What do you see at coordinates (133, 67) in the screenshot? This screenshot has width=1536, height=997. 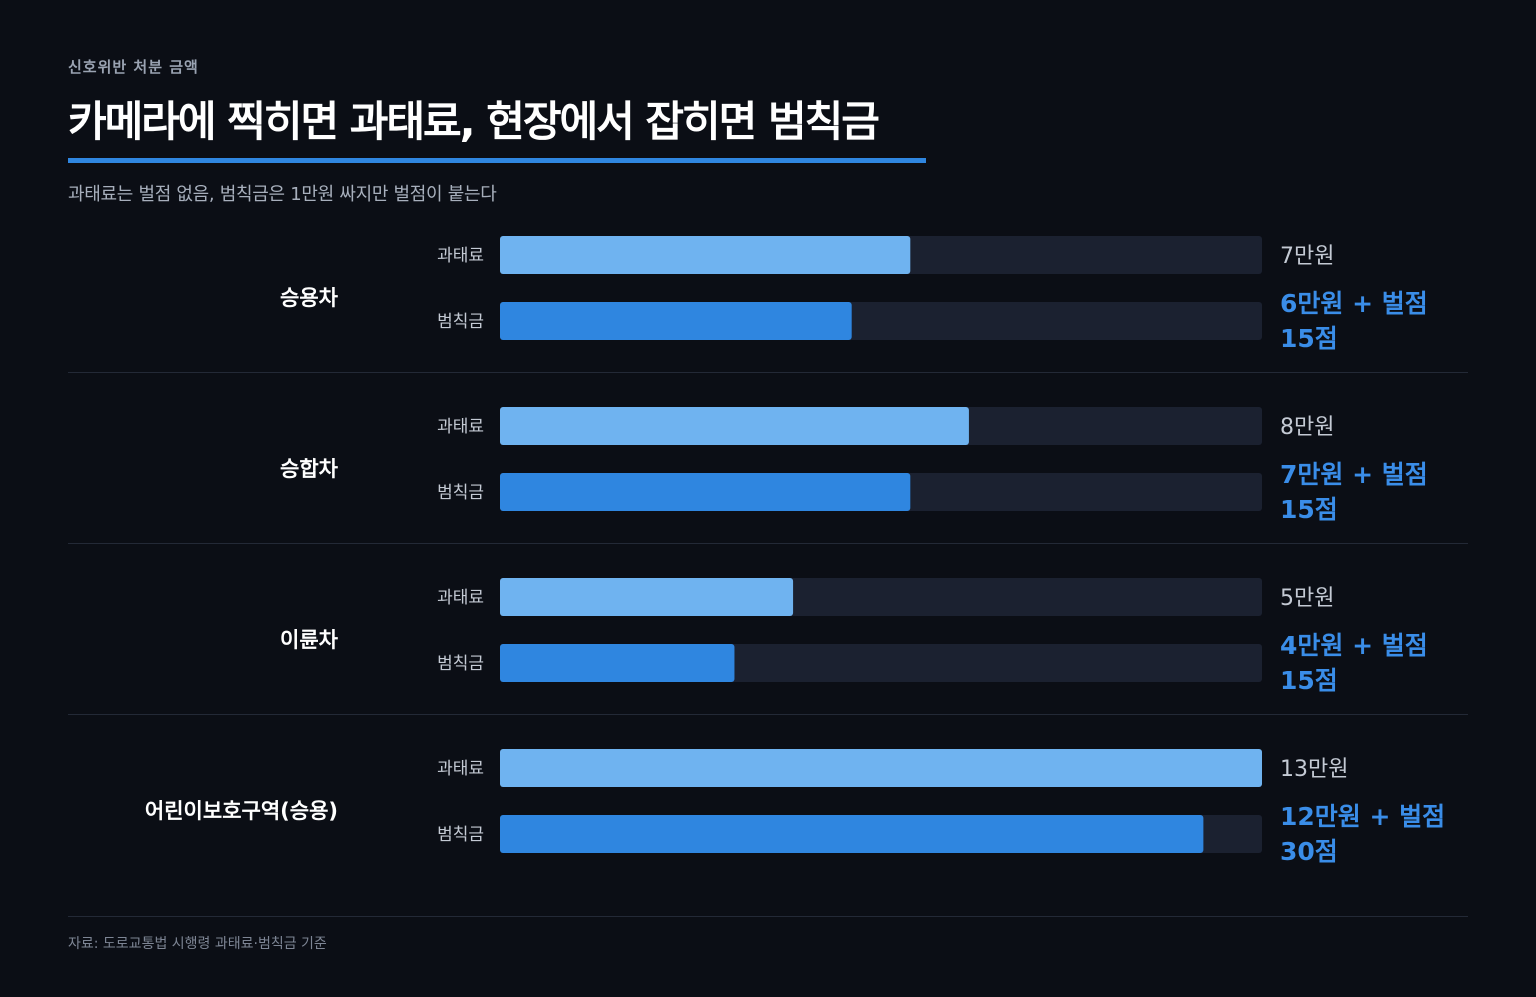 I see `eyebrow: 신호위반 처분 금액` at bounding box center [133, 67].